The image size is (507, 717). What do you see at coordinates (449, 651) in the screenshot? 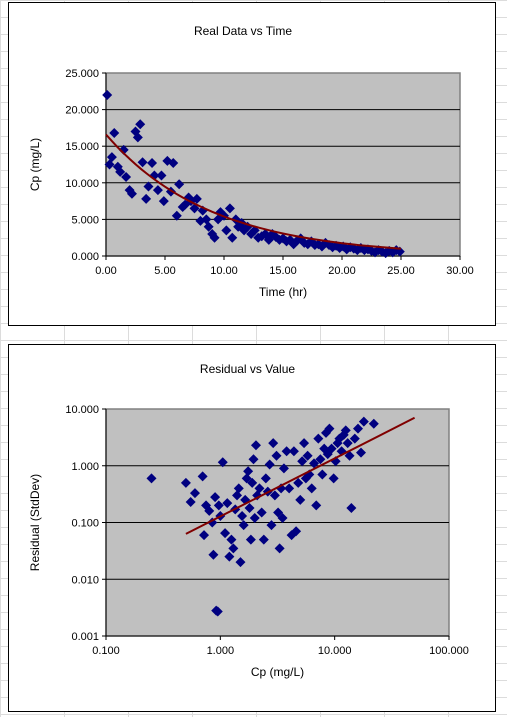
I see `x-tick-label: 100.000` at bounding box center [449, 651].